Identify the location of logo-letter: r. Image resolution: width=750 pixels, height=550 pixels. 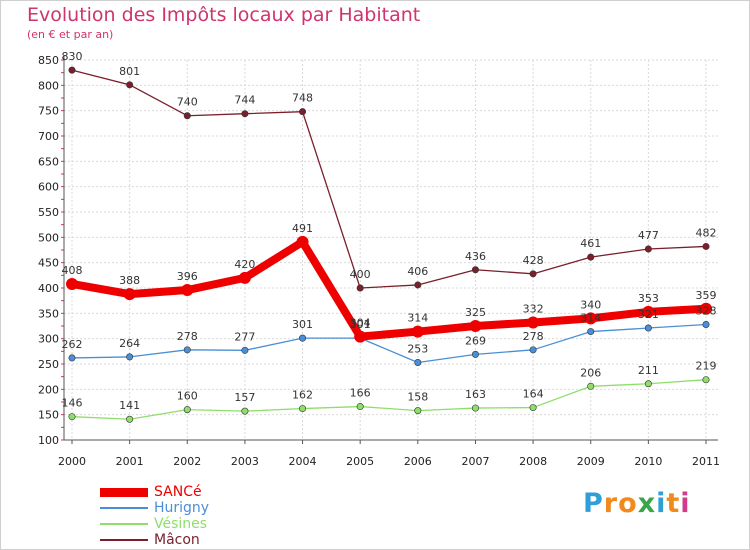
(611, 503).